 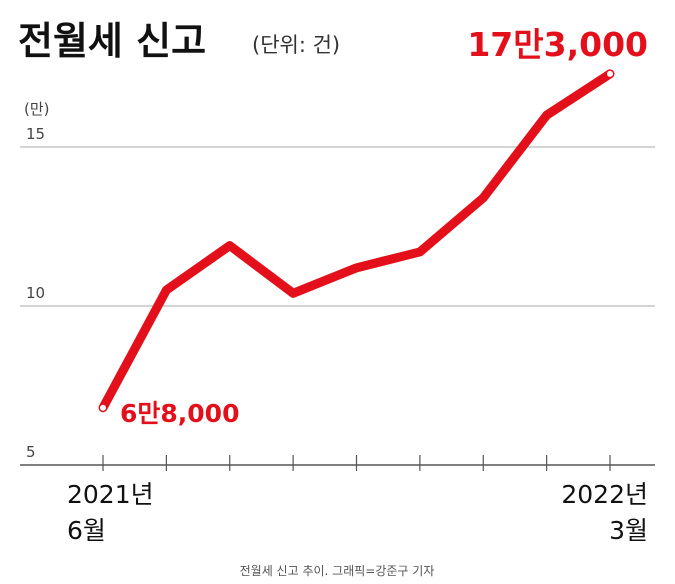 I want to click on x-tick-label: 2022년 3월, so click(x=604, y=512).